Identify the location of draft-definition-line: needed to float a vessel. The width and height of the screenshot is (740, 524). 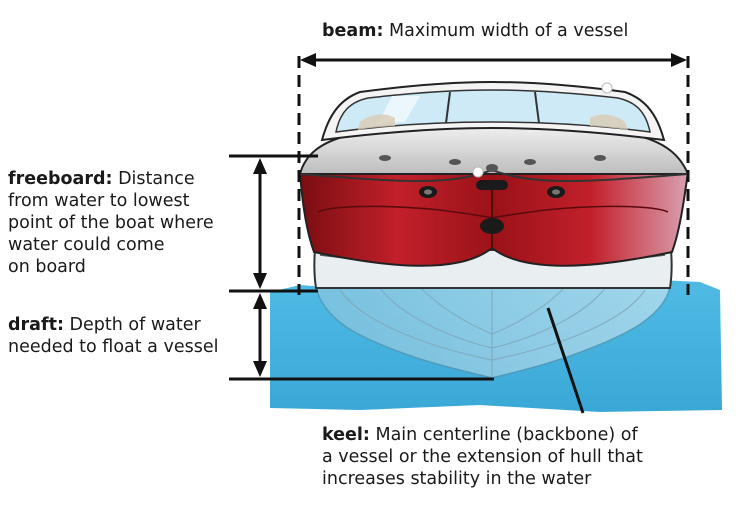
(113, 347).